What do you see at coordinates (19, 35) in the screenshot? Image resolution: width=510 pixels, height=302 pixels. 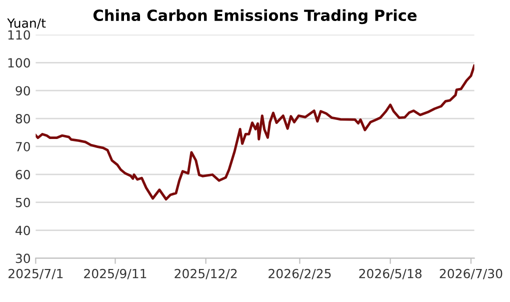 I see `y-tick-label: 110` at bounding box center [19, 35].